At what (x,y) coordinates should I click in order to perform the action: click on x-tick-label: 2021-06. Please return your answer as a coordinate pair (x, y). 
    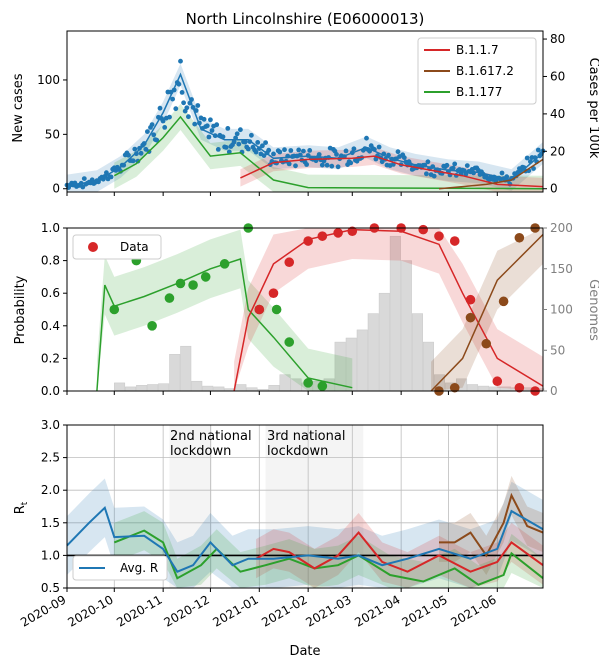
    Looking at the image, I should click on (473, 610).